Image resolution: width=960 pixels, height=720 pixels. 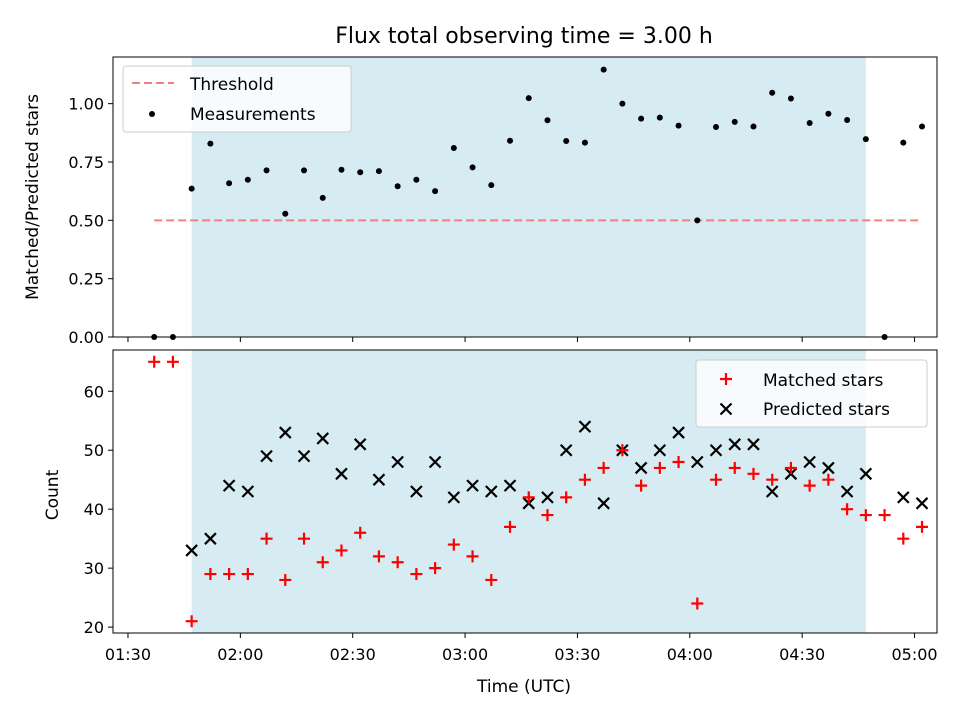 I want to click on legend-predicted-swatch, so click(x=726, y=409).